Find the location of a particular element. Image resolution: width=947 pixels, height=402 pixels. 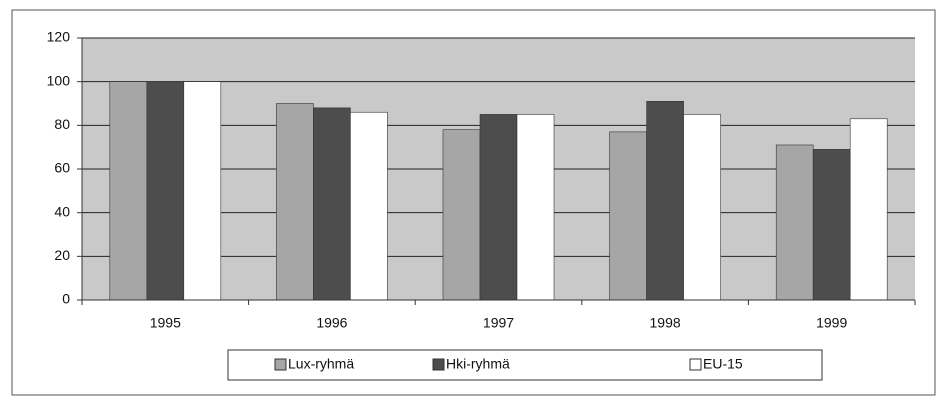

x-tick-label: 1999 is located at coordinates (831, 323).